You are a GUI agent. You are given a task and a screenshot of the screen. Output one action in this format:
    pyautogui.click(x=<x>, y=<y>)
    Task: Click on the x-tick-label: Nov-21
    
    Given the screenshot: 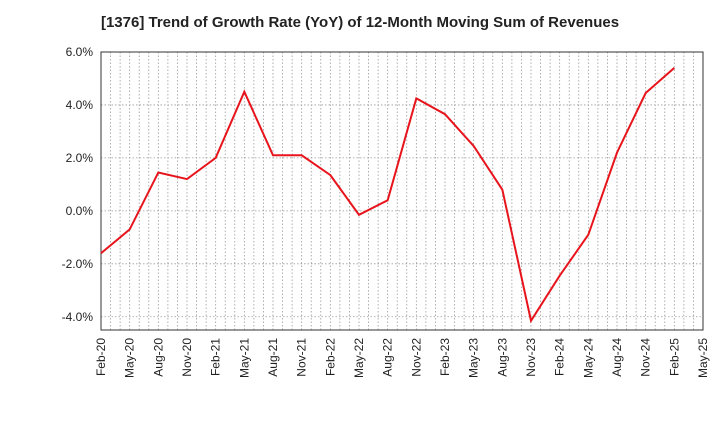 What is the action you would take?
    pyautogui.click(x=302, y=357)
    